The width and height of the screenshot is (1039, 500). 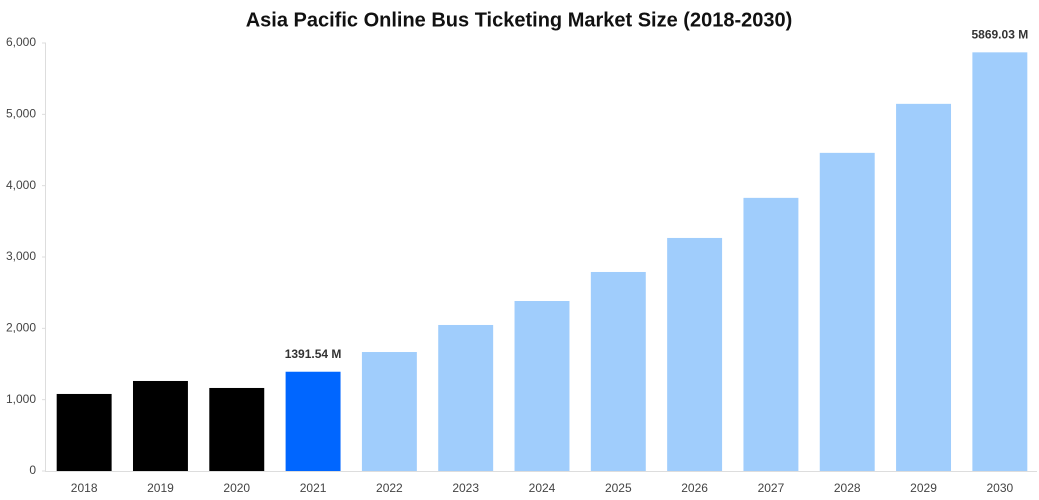 I want to click on x-tick-label: 2018, so click(x=84, y=488).